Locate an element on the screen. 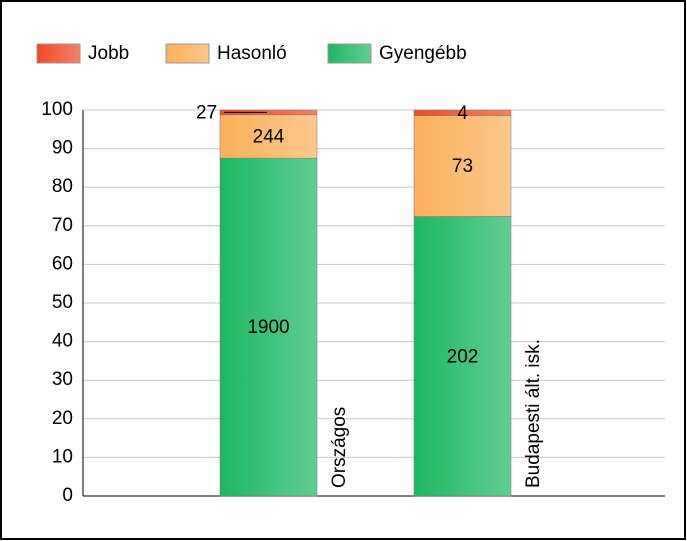 The width and height of the screenshot is (687, 541). data-label: 202 is located at coordinates (463, 356).